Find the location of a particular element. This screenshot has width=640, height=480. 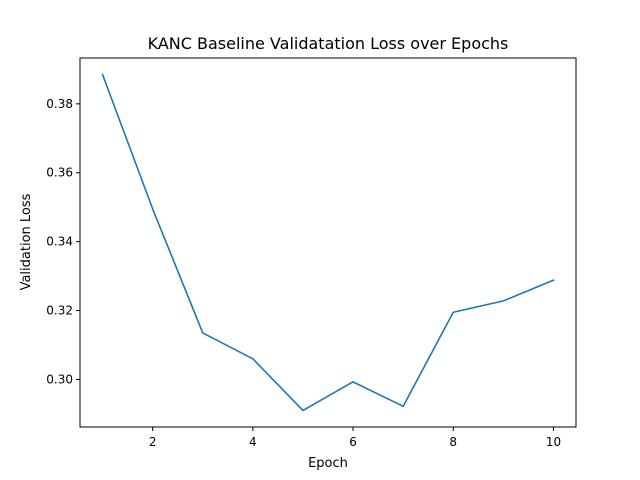

y-tick-label: 0.36 is located at coordinates (59, 173).